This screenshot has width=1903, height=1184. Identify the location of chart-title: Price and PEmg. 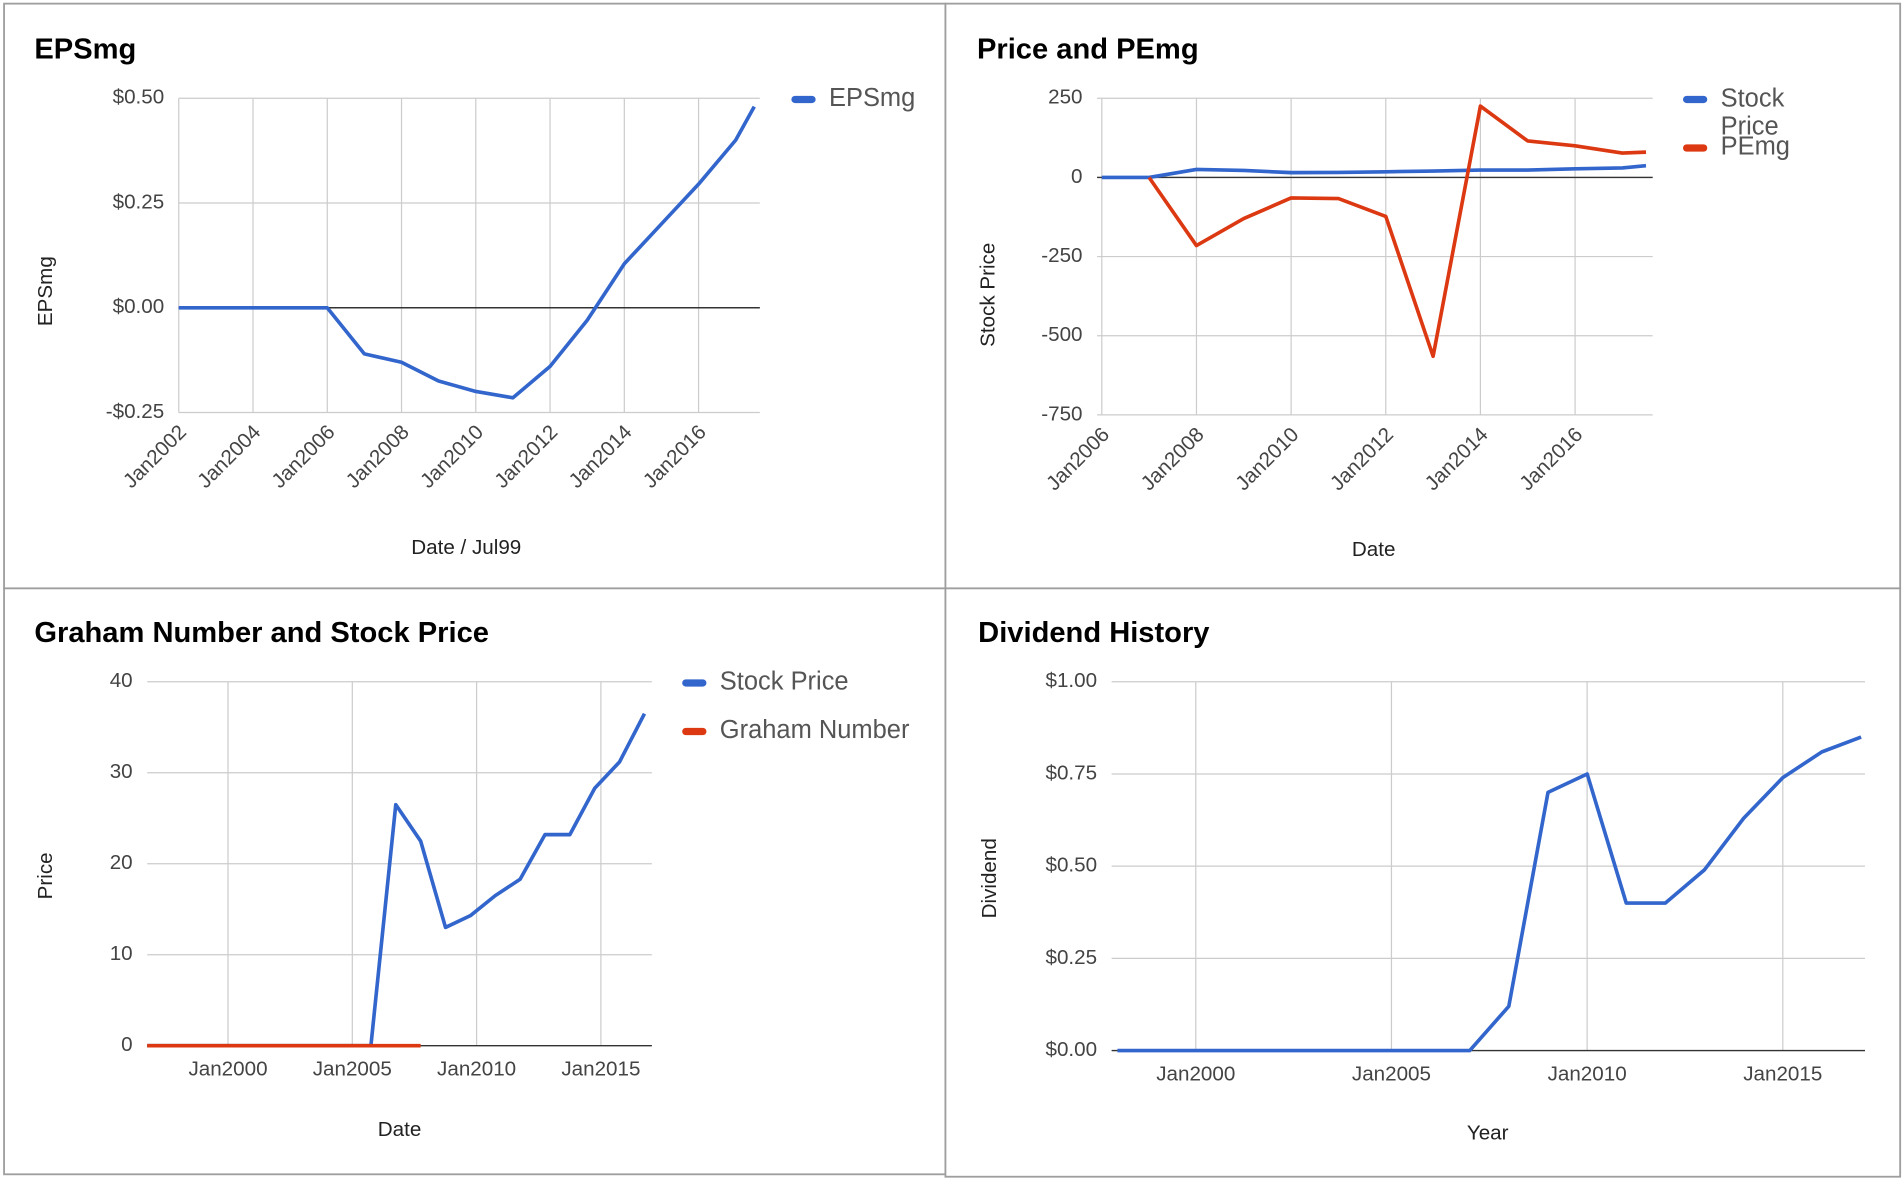
(1088, 50).